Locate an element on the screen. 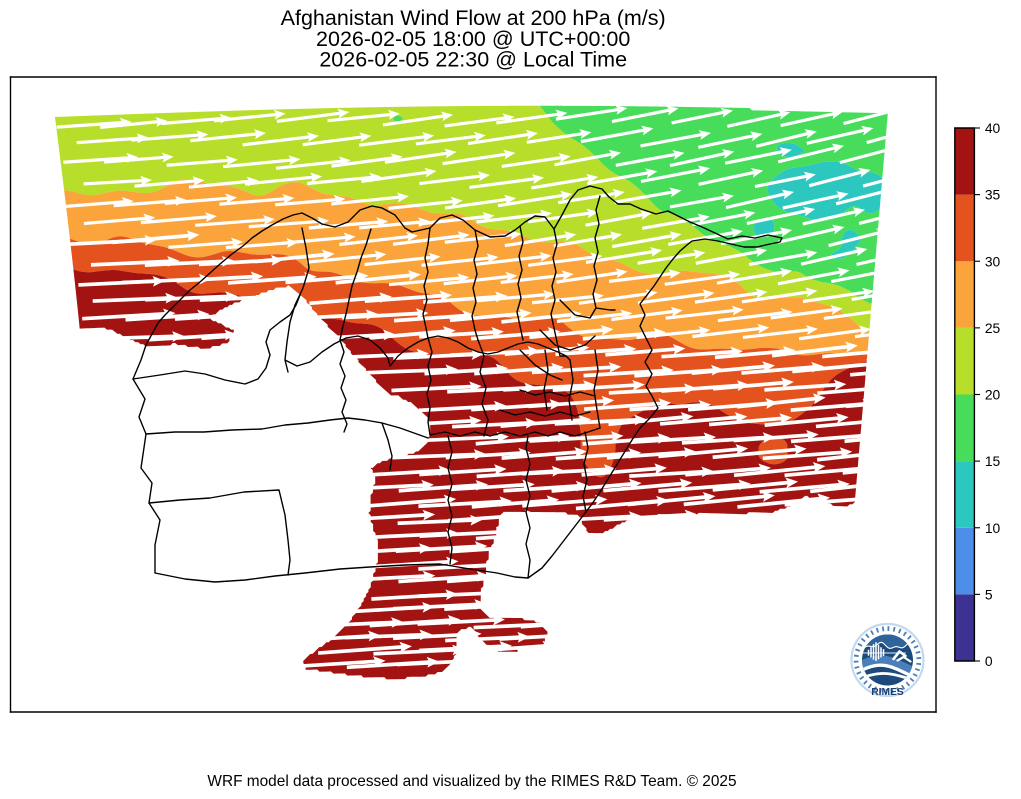 The height and width of the screenshot is (799, 1021). svg-text:Afghanistan Wind Flow at 200 h: Afghanistan Wind Flow at 200 hPa (m/s) is located at coordinates (473, 18).